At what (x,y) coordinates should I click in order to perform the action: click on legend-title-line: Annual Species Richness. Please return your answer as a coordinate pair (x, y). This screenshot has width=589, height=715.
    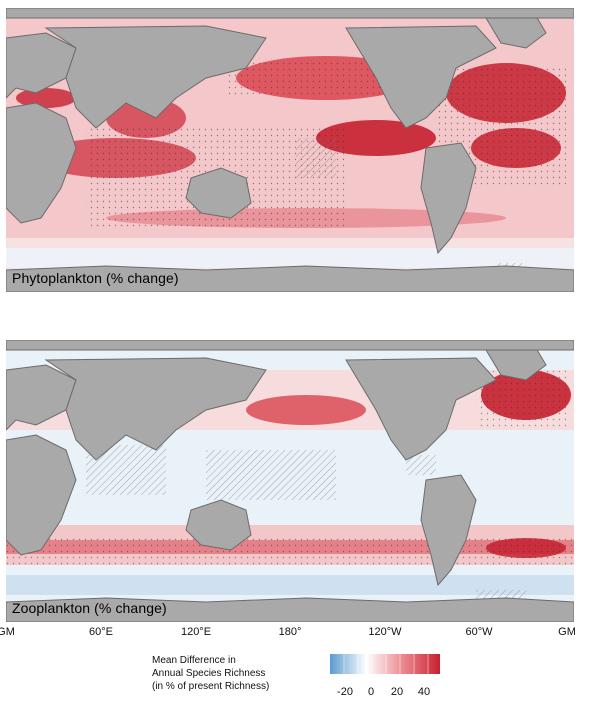
    Looking at the image, I should click on (209, 673).